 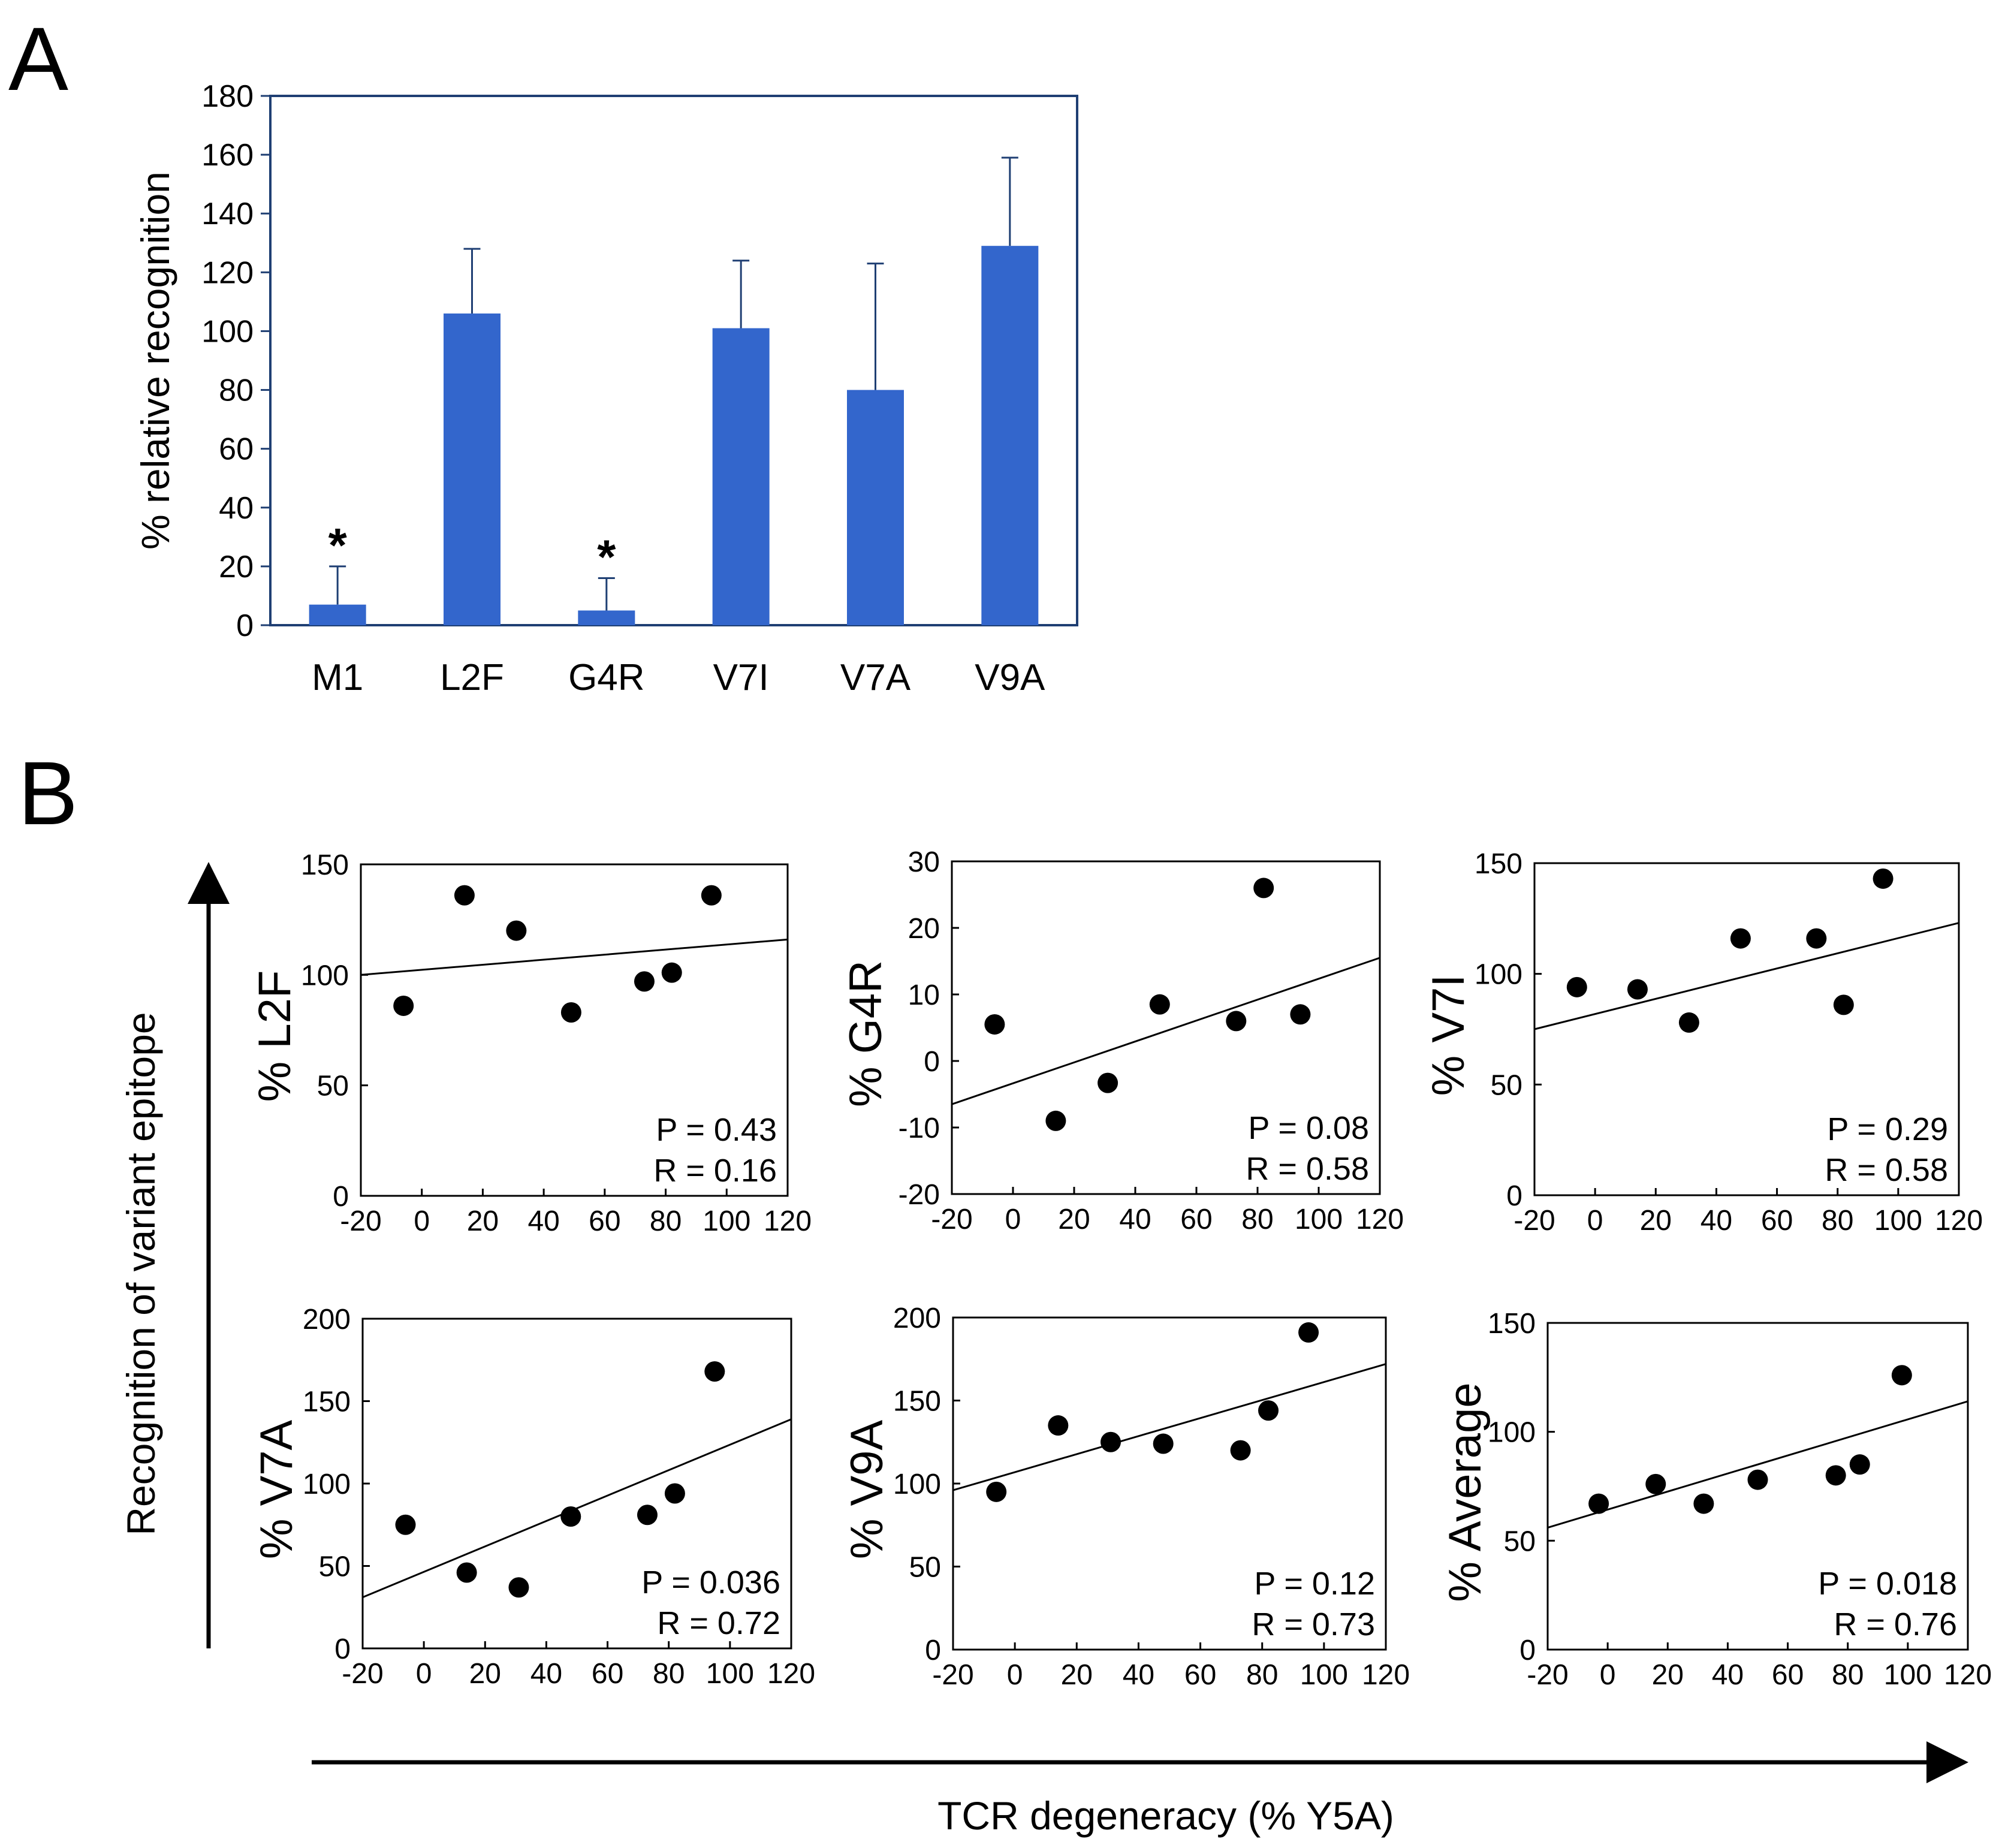 I want to click on y-tick-label: 10, so click(x=924, y=995).